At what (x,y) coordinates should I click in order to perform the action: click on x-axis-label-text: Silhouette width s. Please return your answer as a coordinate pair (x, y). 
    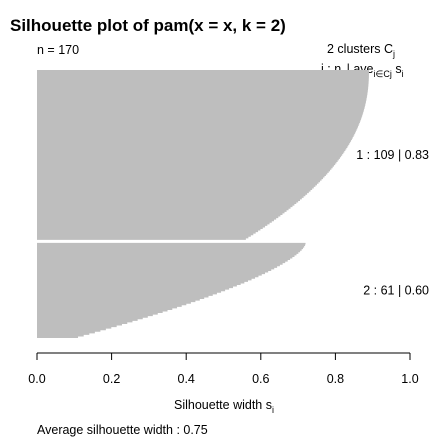
    Looking at the image, I should click on (223, 405).